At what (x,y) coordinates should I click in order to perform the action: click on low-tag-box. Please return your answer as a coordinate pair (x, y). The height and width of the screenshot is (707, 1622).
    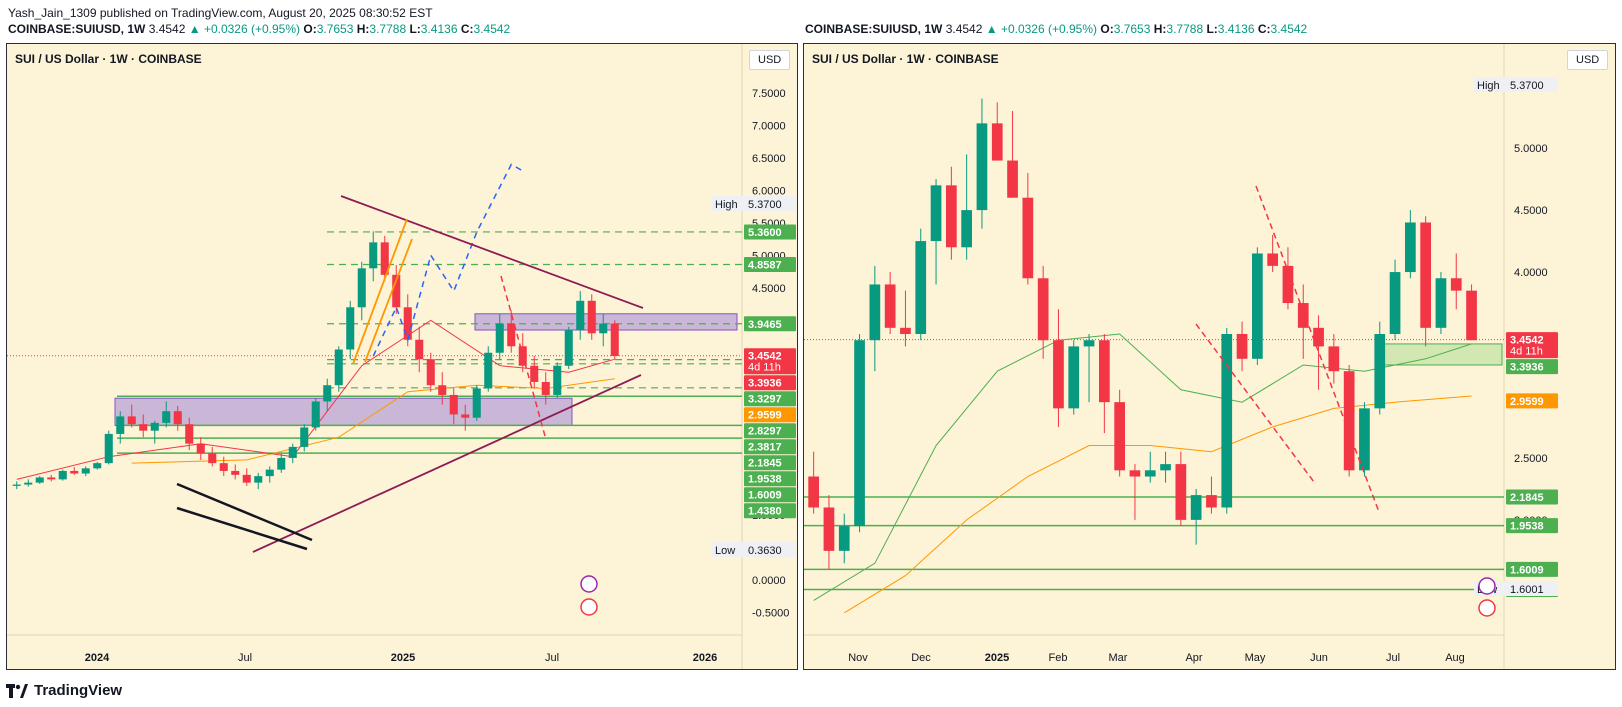
    Looking at the image, I should click on (754, 549).